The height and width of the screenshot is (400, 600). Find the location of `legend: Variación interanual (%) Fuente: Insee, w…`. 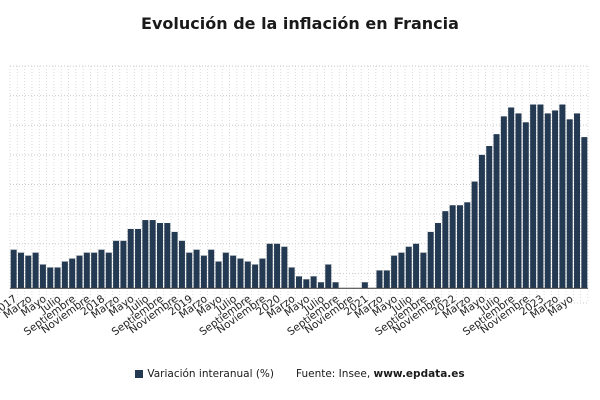

legend: Variación interanual (%) Fuente: Insee, w… is located at coordinates (300, 374).